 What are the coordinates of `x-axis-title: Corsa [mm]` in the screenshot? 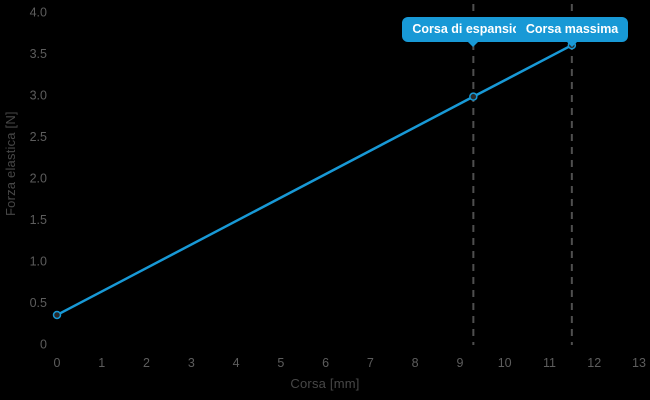 It's located at (325, 383).